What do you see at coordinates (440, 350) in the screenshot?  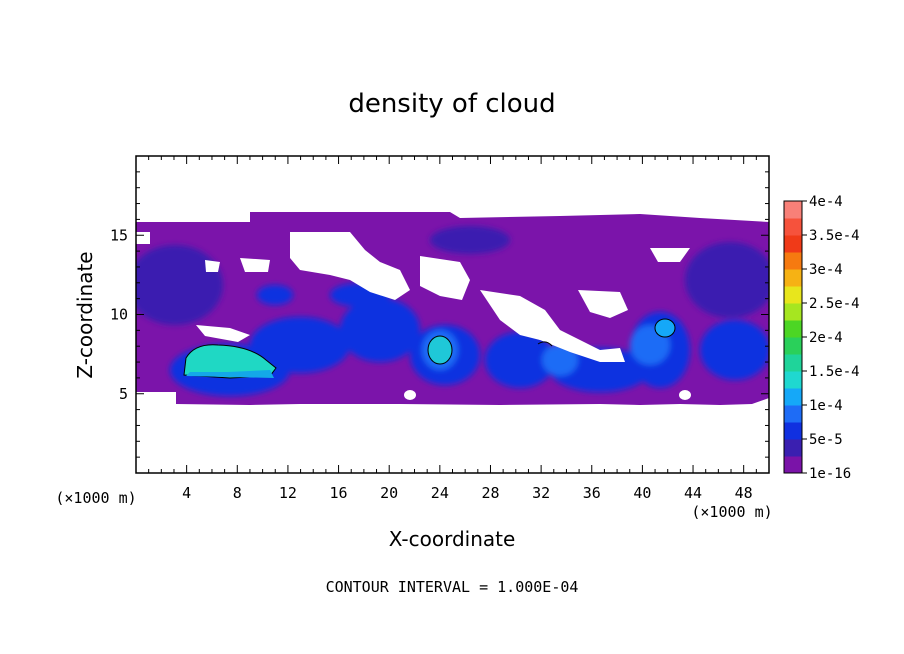 I see `cloud-core-center` at bounding box center [440, 350].